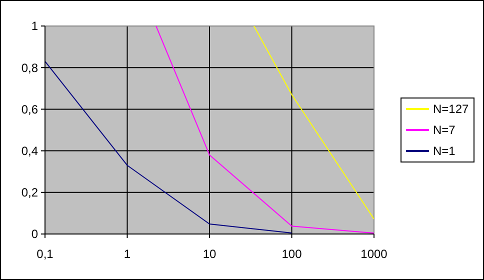  What do you see at coordinates (209, 254) in the screenshot?
I see `x-tick-label: 10` at bounding box center [209, 254].